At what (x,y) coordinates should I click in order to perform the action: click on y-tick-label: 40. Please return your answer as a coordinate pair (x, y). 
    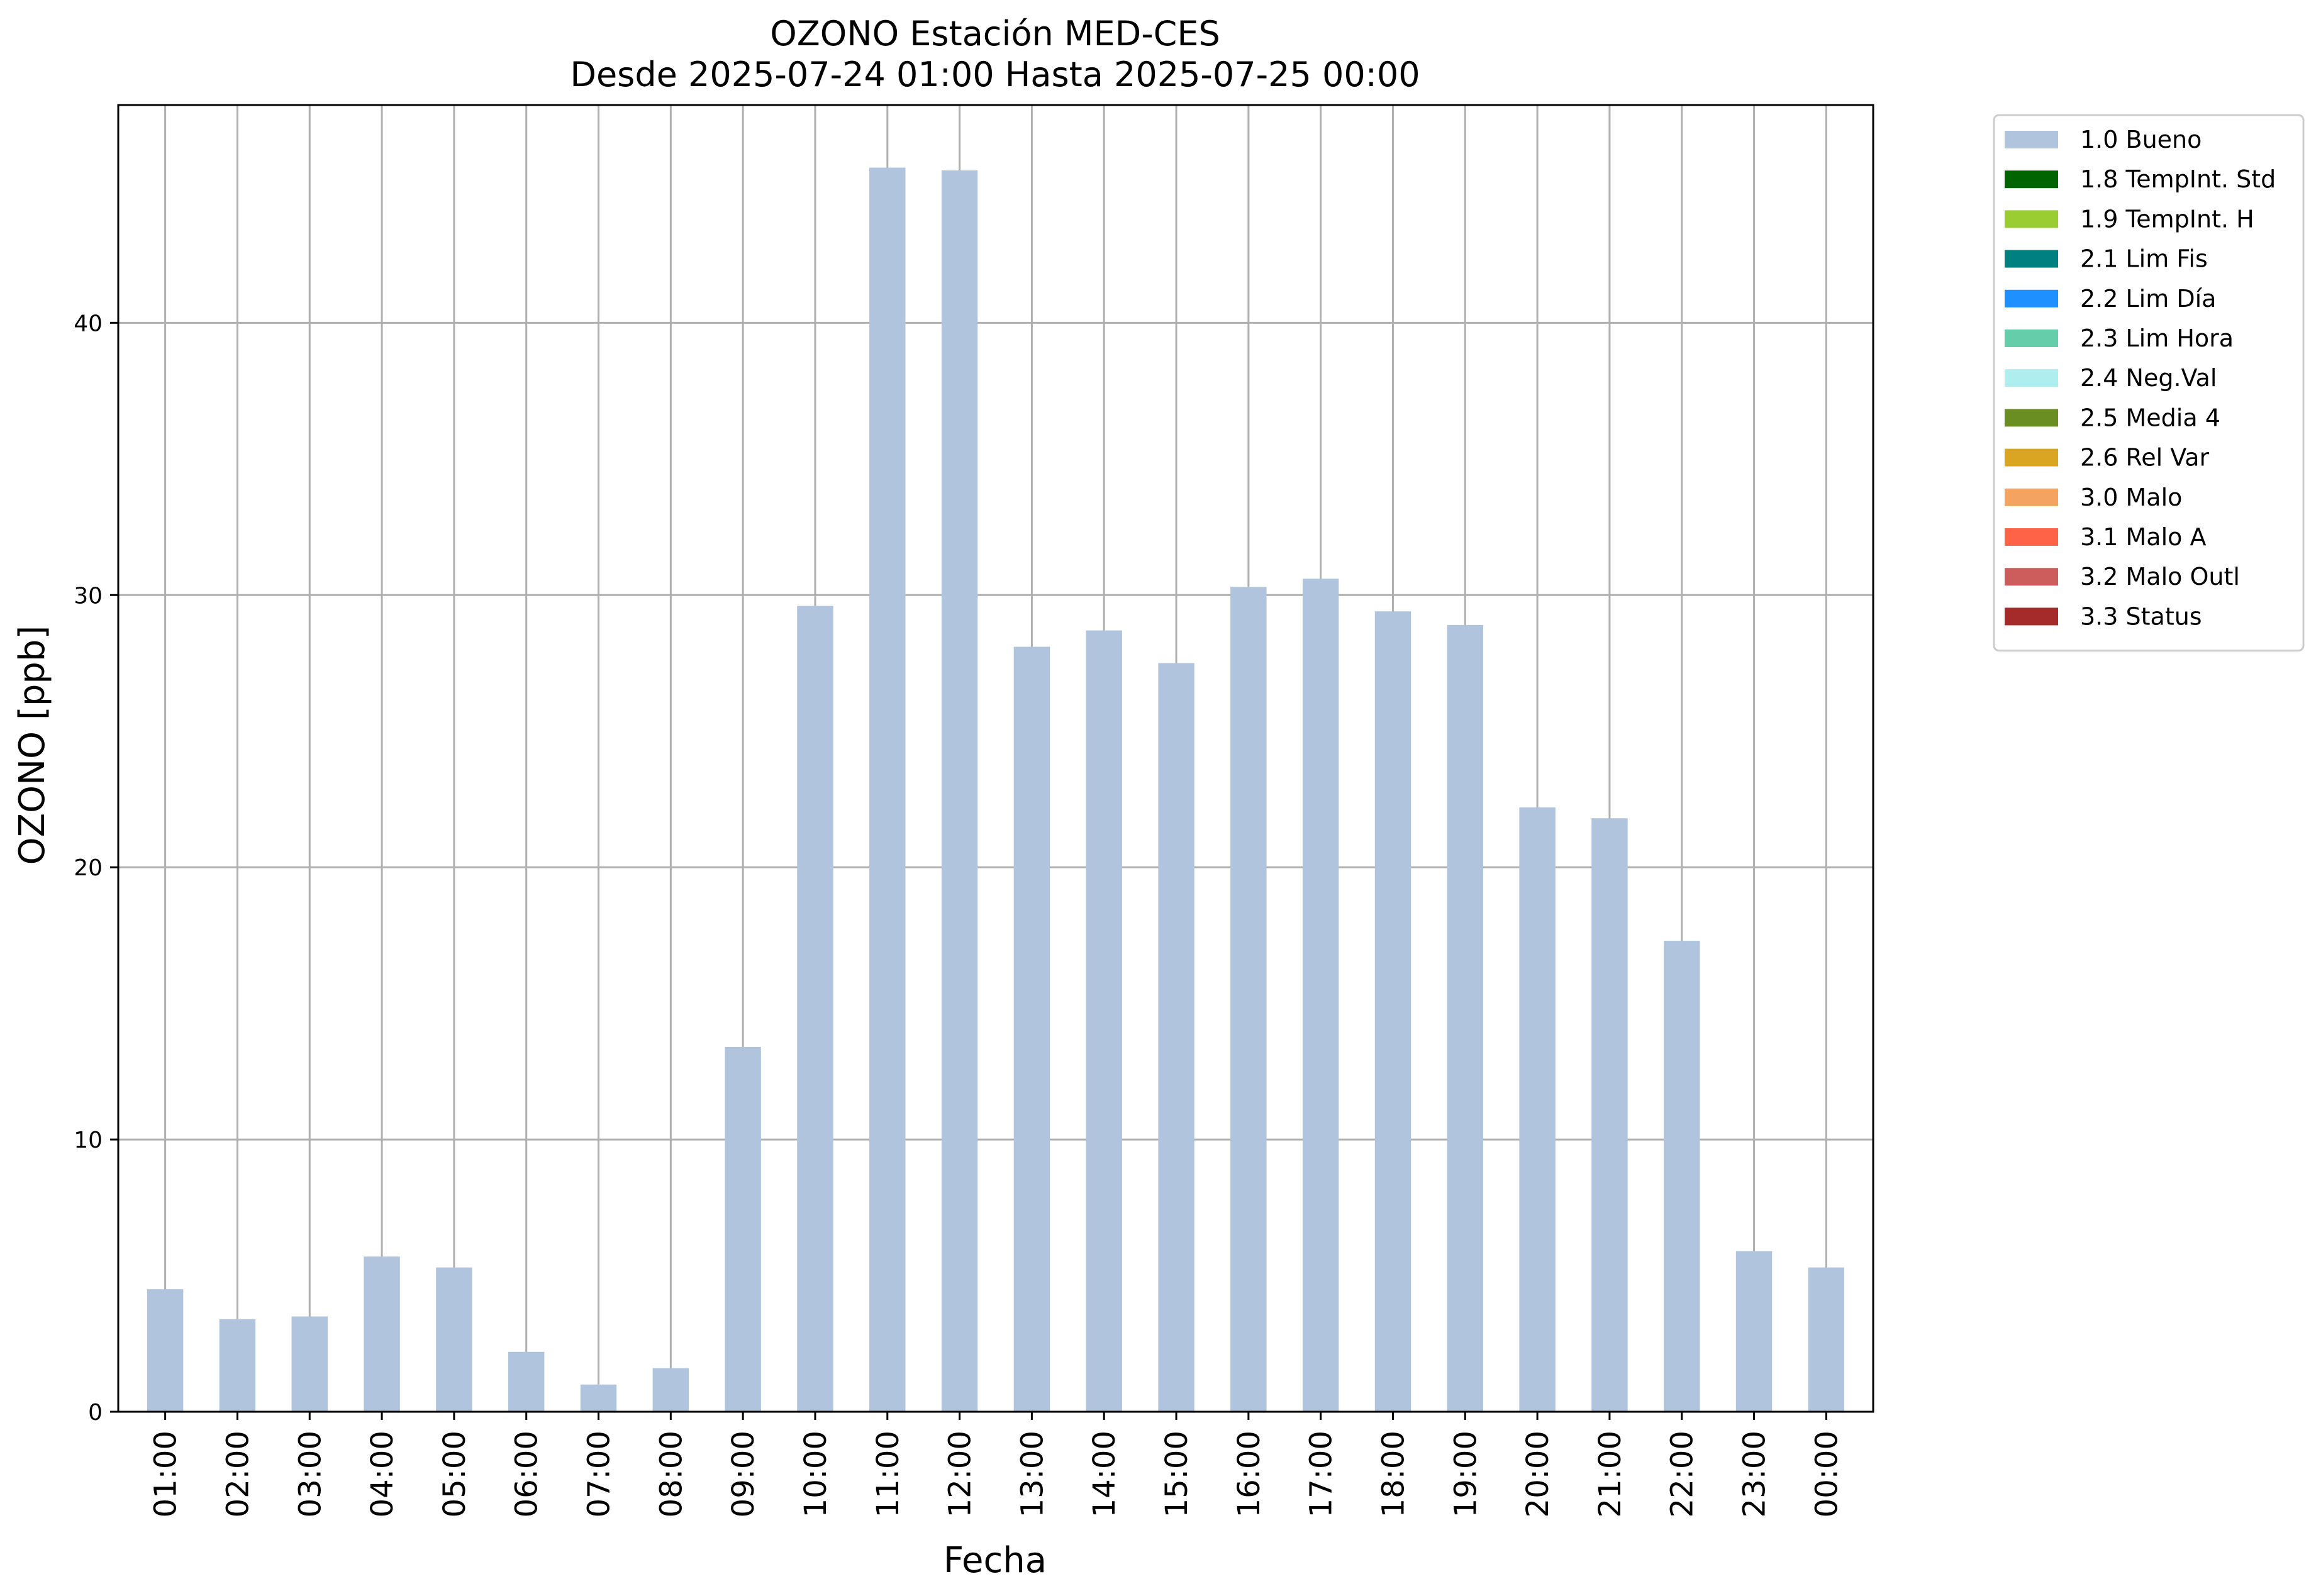
    Looking at the image, I should click on (88, 323).